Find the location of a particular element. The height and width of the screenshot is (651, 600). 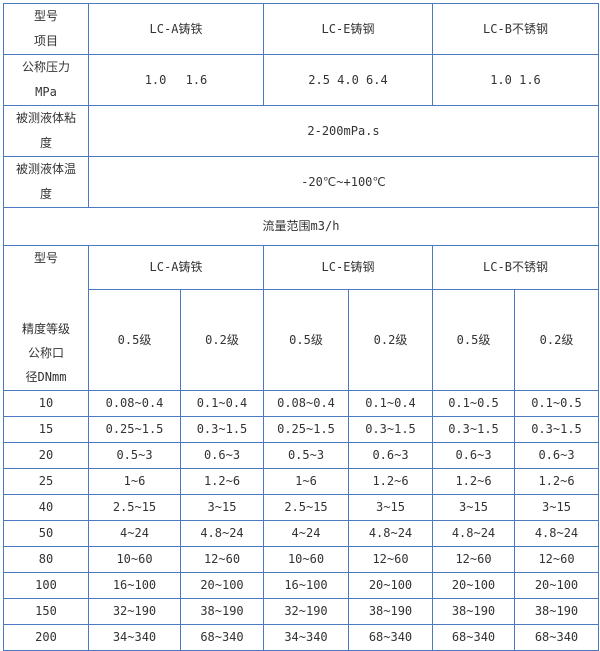

label-line: 公称压力 is located at coordinates (45, 67).